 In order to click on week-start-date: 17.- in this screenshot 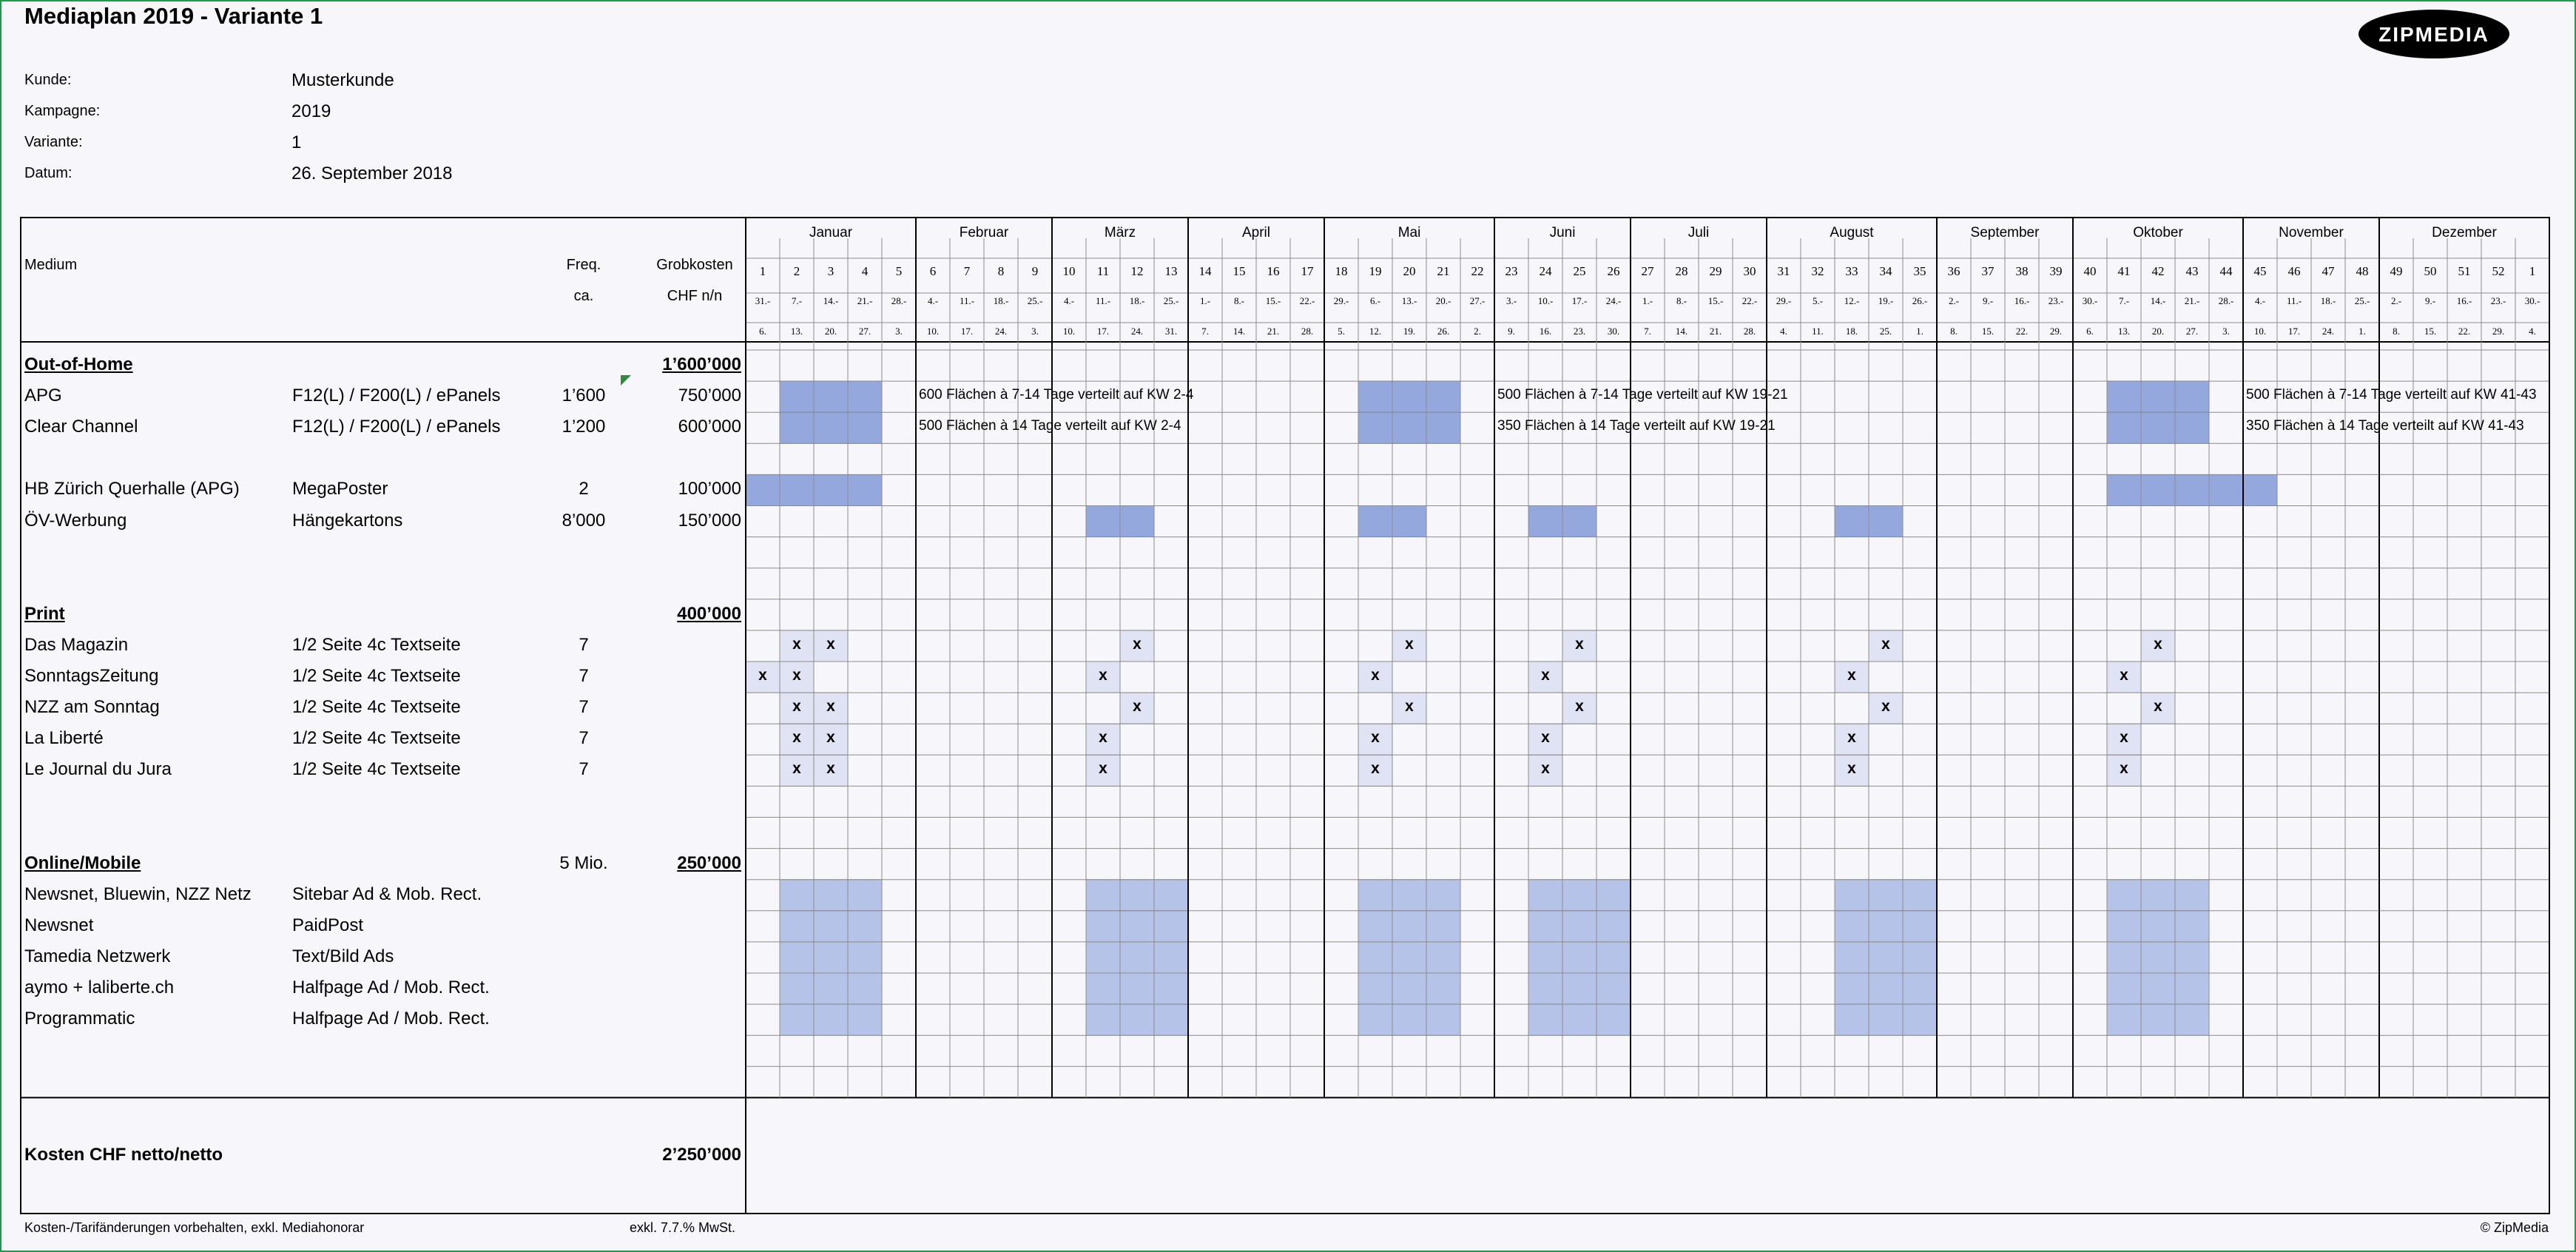, I will do `click(1579, 300)`.